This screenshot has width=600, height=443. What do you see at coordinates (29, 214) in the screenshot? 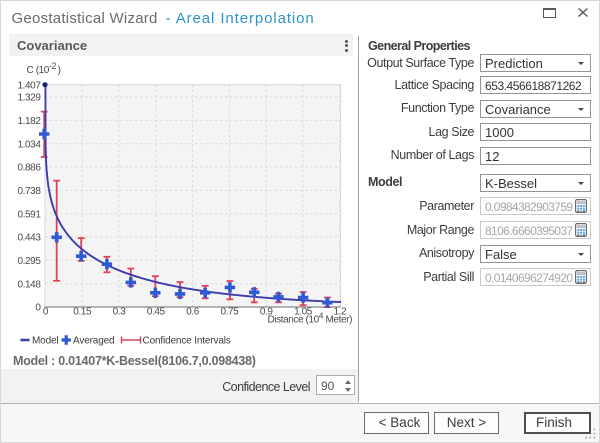
I see `svg-text: 0.591` at bounding box center [29, 214].